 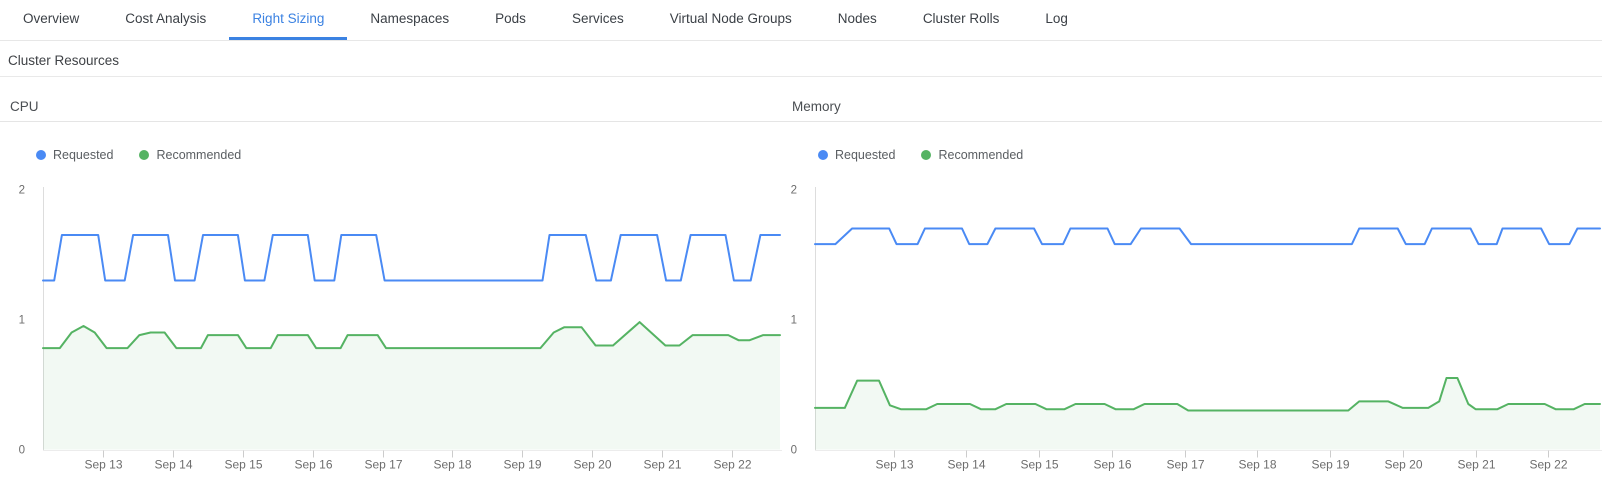 I want to click on tab-nodes: Nodes, so click(x=857, y=18).